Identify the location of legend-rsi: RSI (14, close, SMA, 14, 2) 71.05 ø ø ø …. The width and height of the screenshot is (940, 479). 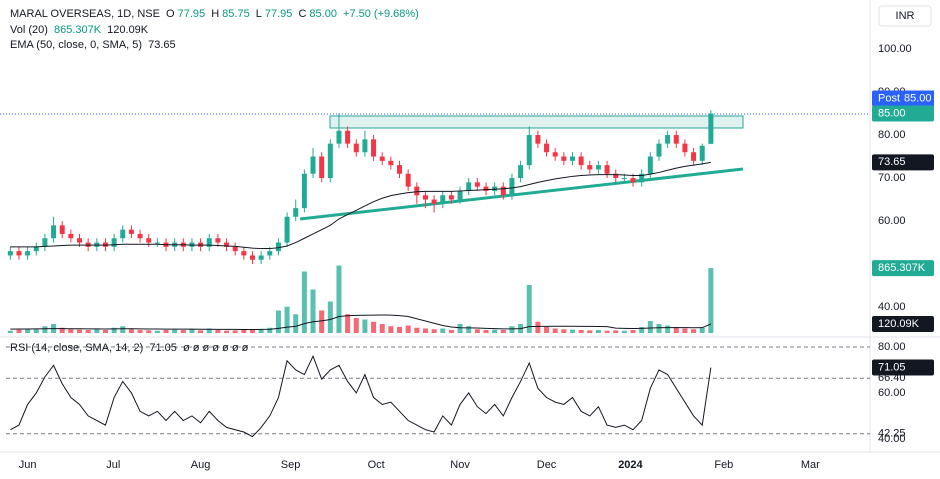
(130, 348).